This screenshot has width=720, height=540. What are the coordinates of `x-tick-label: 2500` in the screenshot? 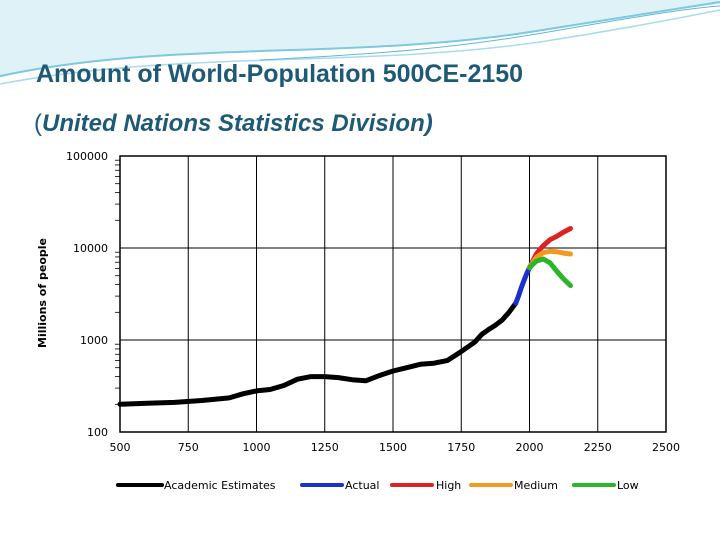 It's located at (666, 447).